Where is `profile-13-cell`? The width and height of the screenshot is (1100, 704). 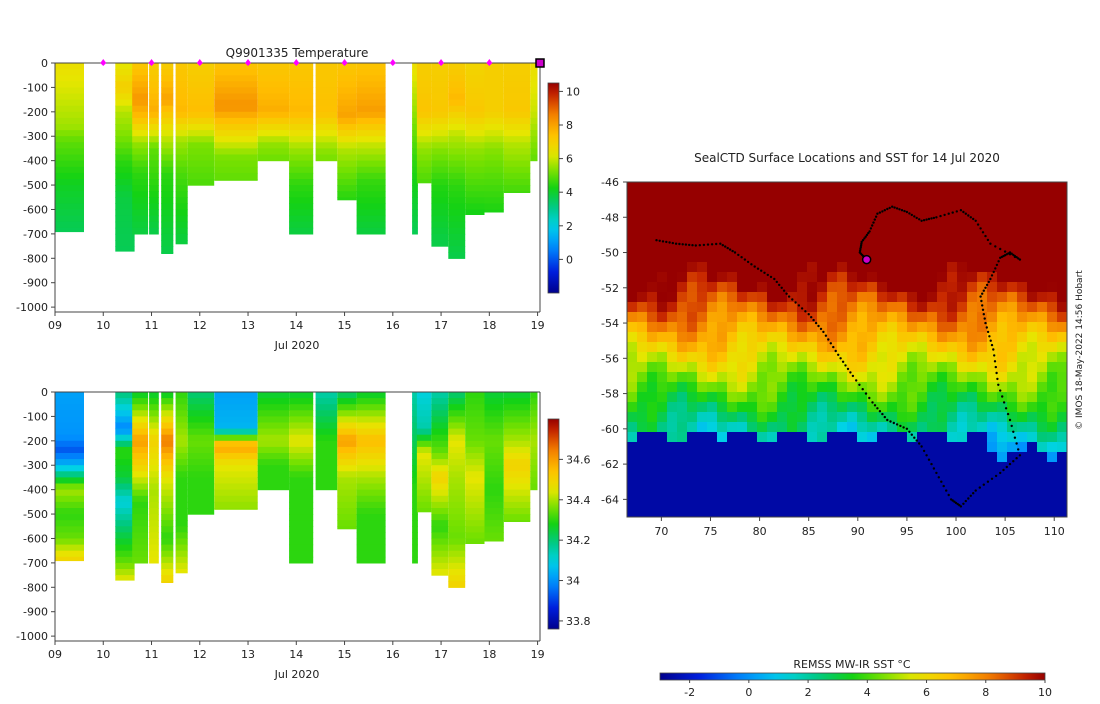 profile-13-cell is located at coordinates (415, 158).